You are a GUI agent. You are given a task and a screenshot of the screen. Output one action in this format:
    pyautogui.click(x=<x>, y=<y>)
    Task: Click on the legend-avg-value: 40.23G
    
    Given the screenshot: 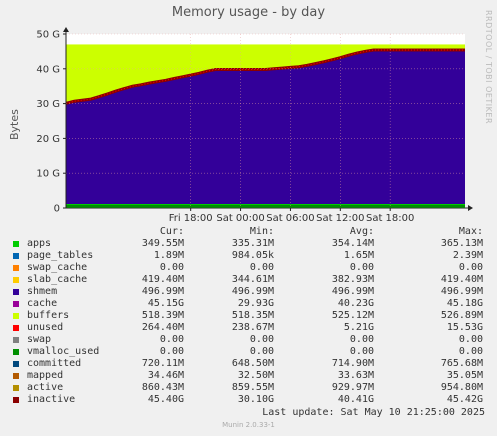 What is the action you would take?
    pyautogui.click(x=355, y=303)
    